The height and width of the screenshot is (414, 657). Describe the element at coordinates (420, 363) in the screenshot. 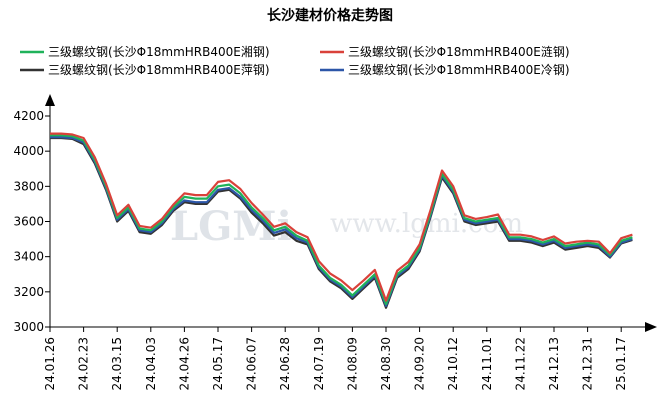

I see `x-tick-label: 24.09.20` at that location.